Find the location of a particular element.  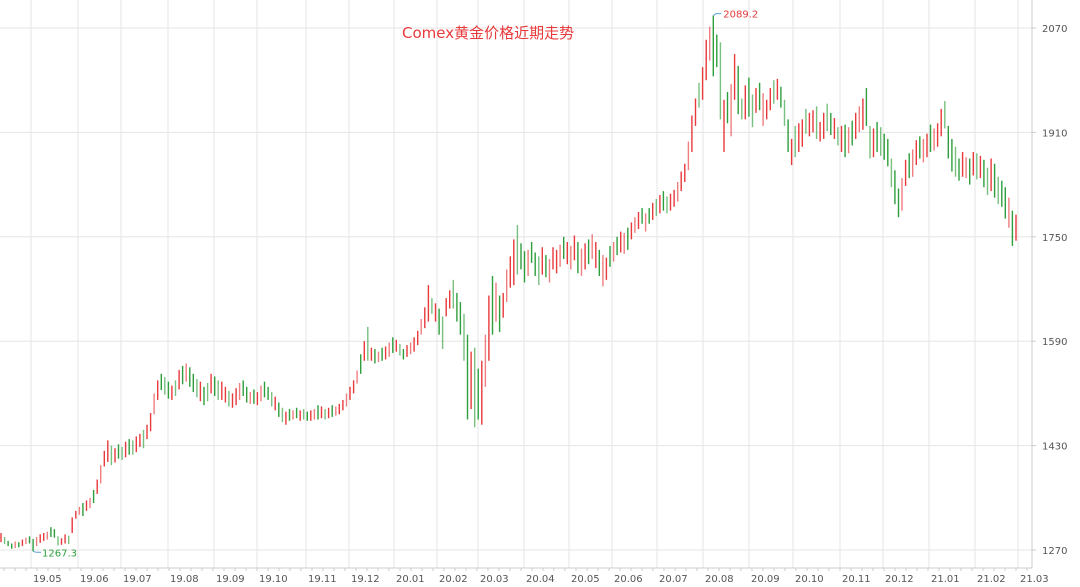

x-tick-label: 19.05 is located at coordinates (47, 579).